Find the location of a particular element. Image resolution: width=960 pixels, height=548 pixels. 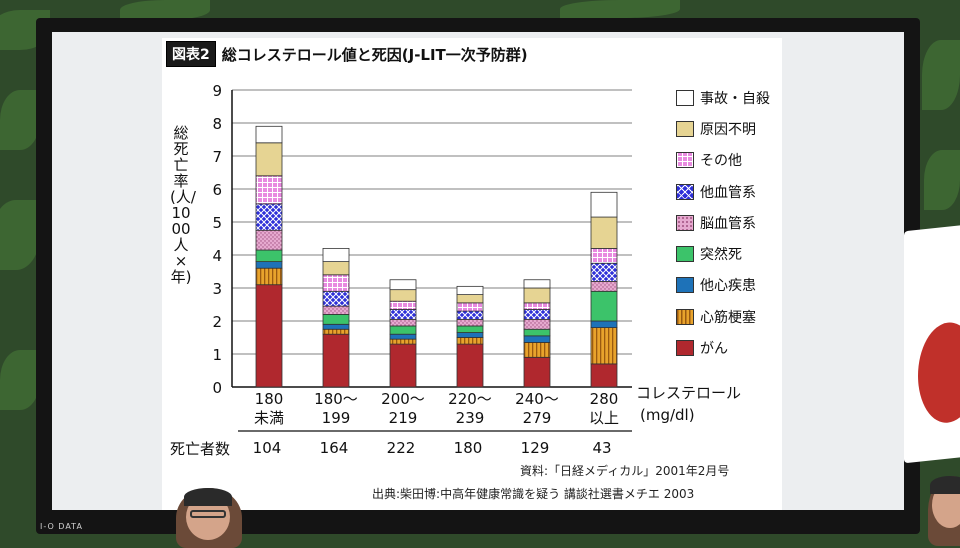

chart-title: 図表2 総コレステロール値と死因(J-LIT一次予防群) is located at coordinates (347, 54).